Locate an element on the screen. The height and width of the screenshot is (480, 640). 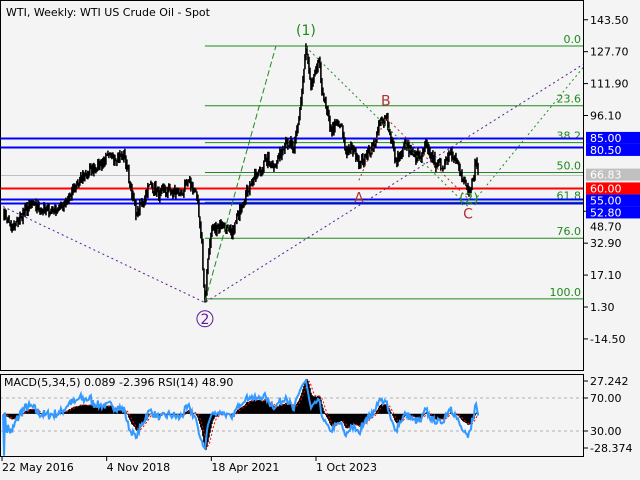
wave-label: (1) is located at coordinates (306, 31).